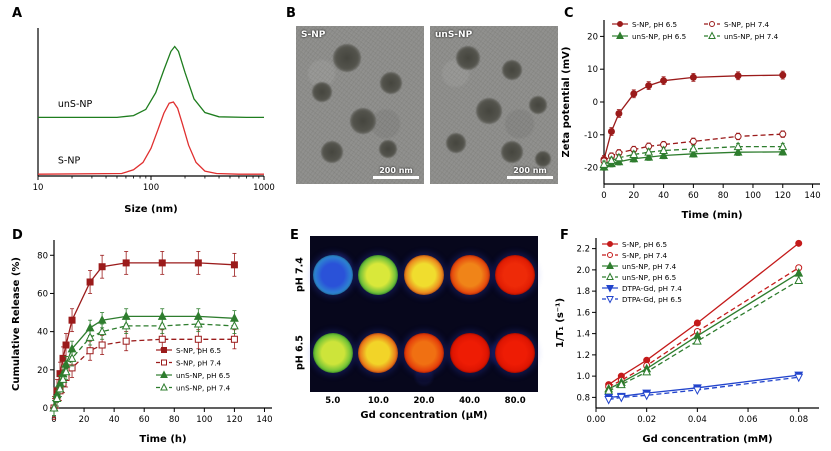  I want to click on panel-b-label: B, so click(291, 13).